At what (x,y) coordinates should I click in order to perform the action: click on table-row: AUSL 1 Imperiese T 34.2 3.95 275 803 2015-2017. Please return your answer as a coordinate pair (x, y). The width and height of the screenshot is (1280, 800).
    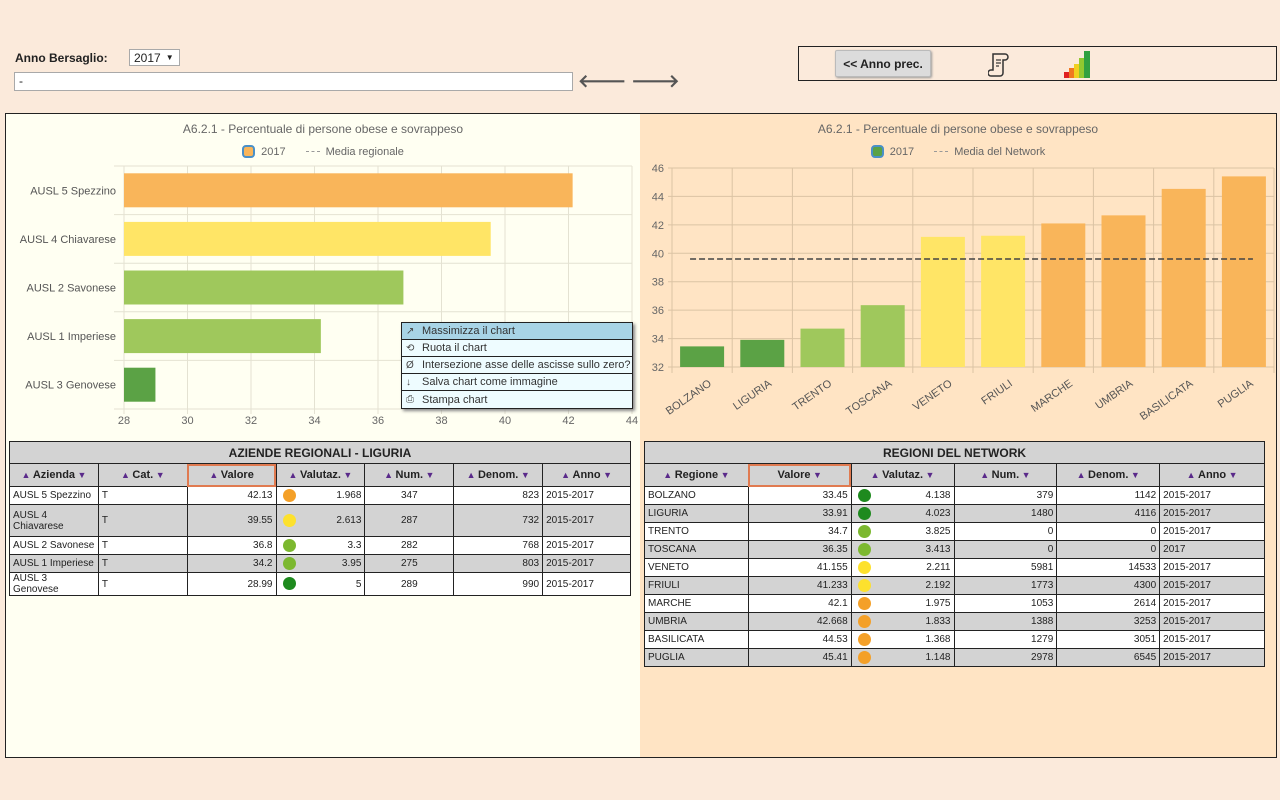
    Looking at the image, I should click on (320, 563).